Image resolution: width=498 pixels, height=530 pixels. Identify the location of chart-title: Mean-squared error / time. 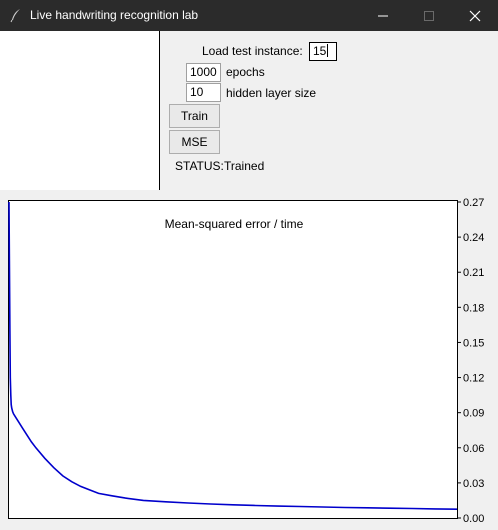
(234, 224).